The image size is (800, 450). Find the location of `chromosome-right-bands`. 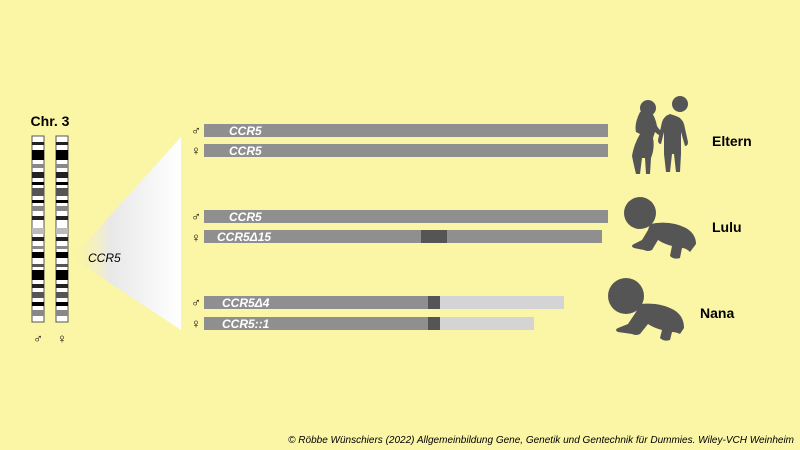

chromosome-right-bands is located at coordinates (62, 229).